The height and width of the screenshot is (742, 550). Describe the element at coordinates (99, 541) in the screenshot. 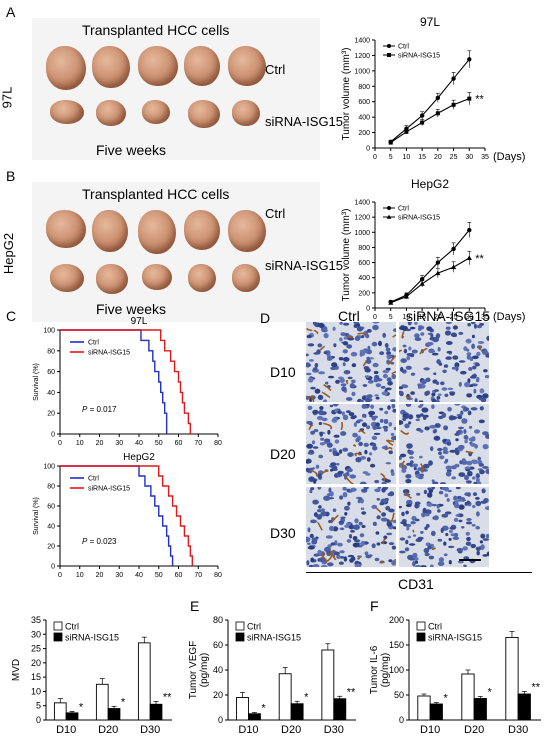

I see `p-value: P = 0.023` at that location.